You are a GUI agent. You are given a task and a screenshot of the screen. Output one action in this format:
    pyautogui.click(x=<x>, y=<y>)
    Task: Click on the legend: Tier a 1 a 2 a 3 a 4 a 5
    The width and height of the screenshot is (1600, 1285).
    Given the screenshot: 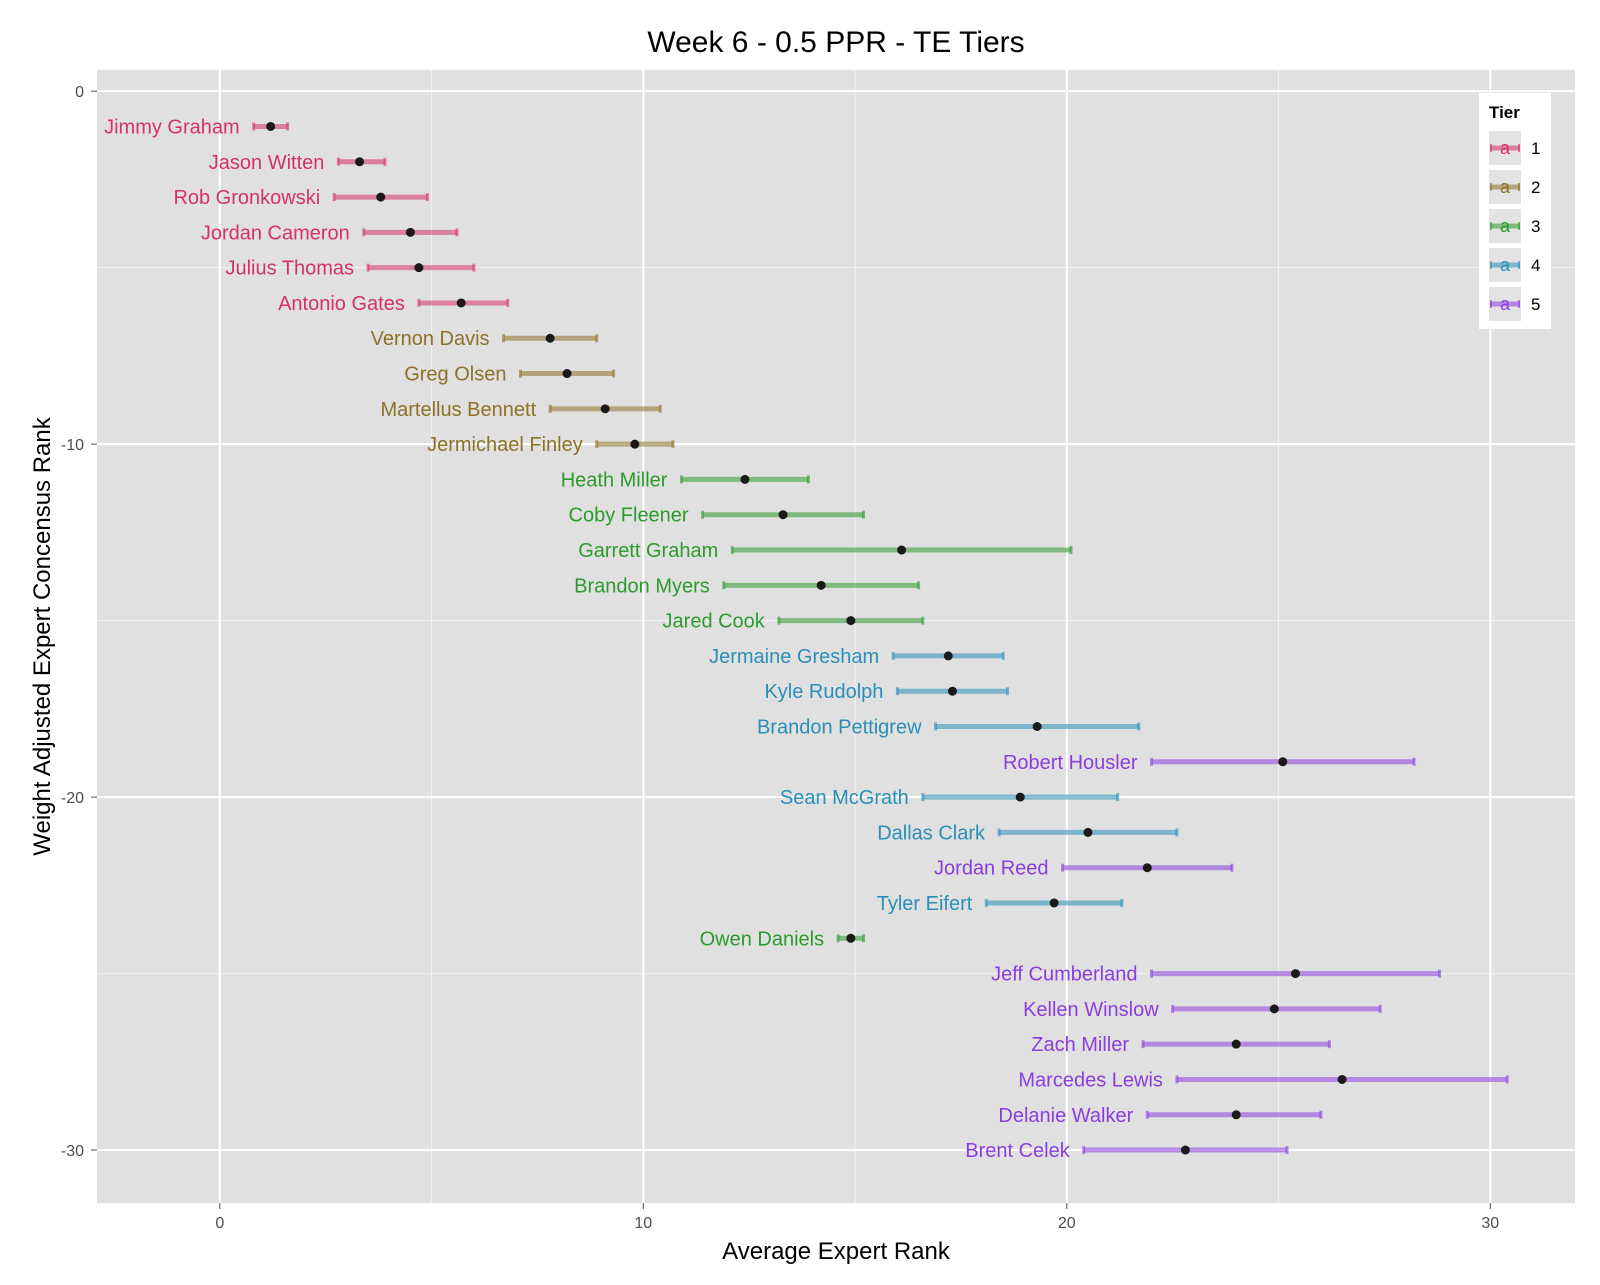 What is the action you would take?
    pyautogui.click(x=1515, y=211)
    